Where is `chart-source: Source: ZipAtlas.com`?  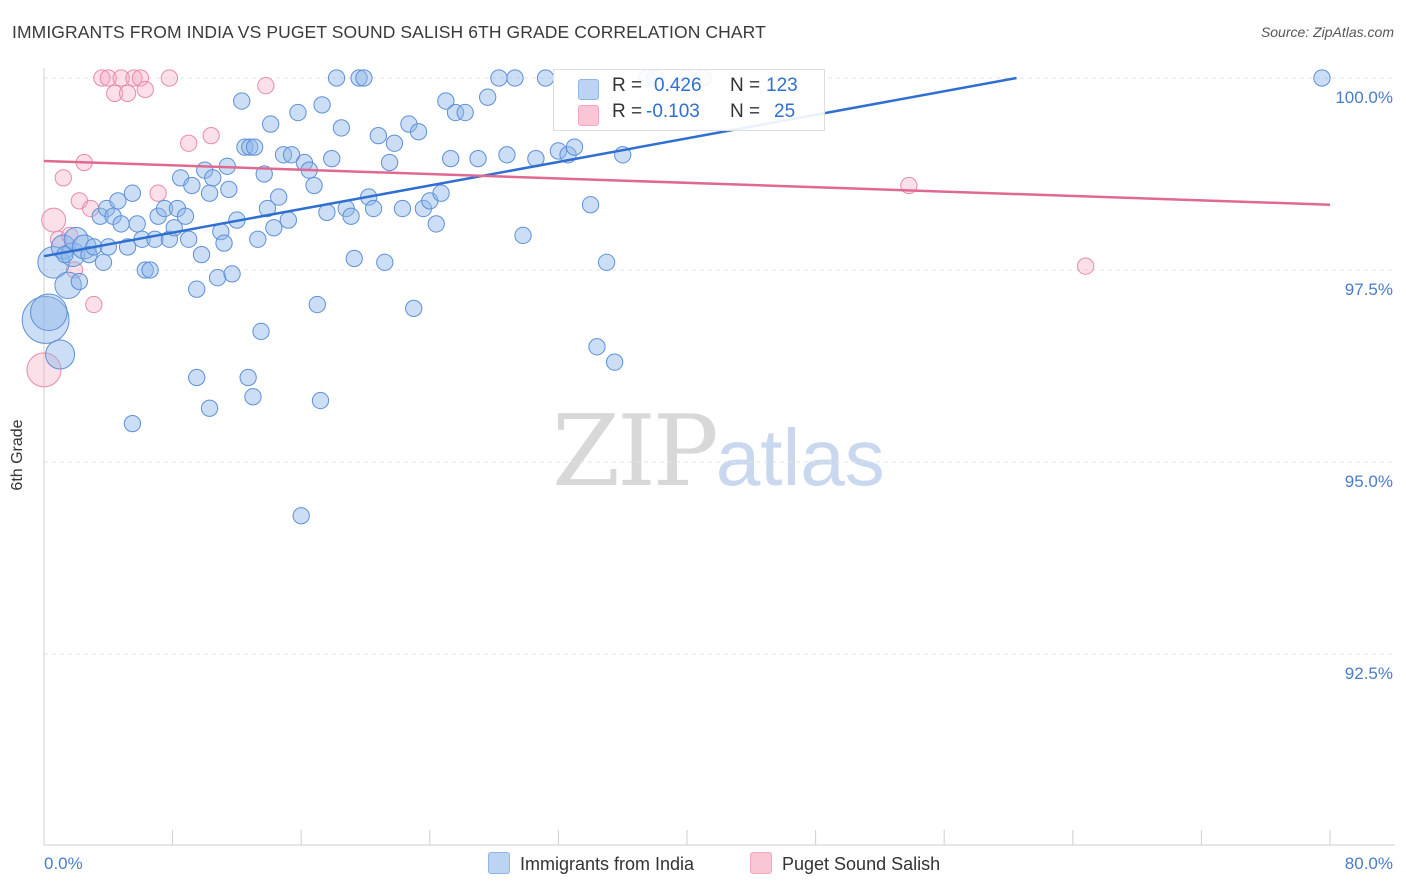 chart-source: Source: ZipAtlas.com is located at coordinates (1327, 32).